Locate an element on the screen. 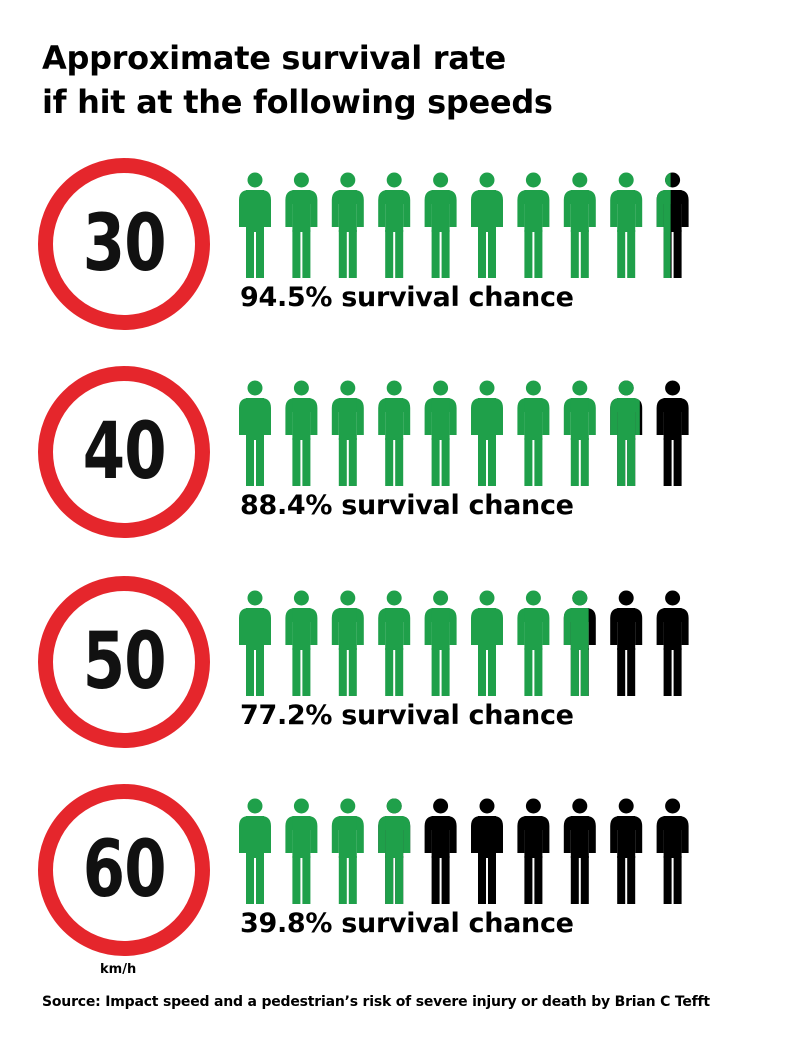  title-line-2: if hit at the following speeds is located at coordinates (297, 102).